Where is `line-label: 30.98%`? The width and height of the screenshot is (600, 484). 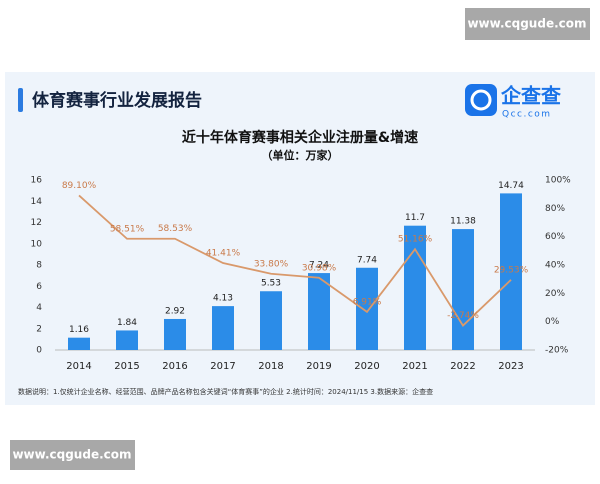 line-label: 30.98% is located at coordinates (319, 268).